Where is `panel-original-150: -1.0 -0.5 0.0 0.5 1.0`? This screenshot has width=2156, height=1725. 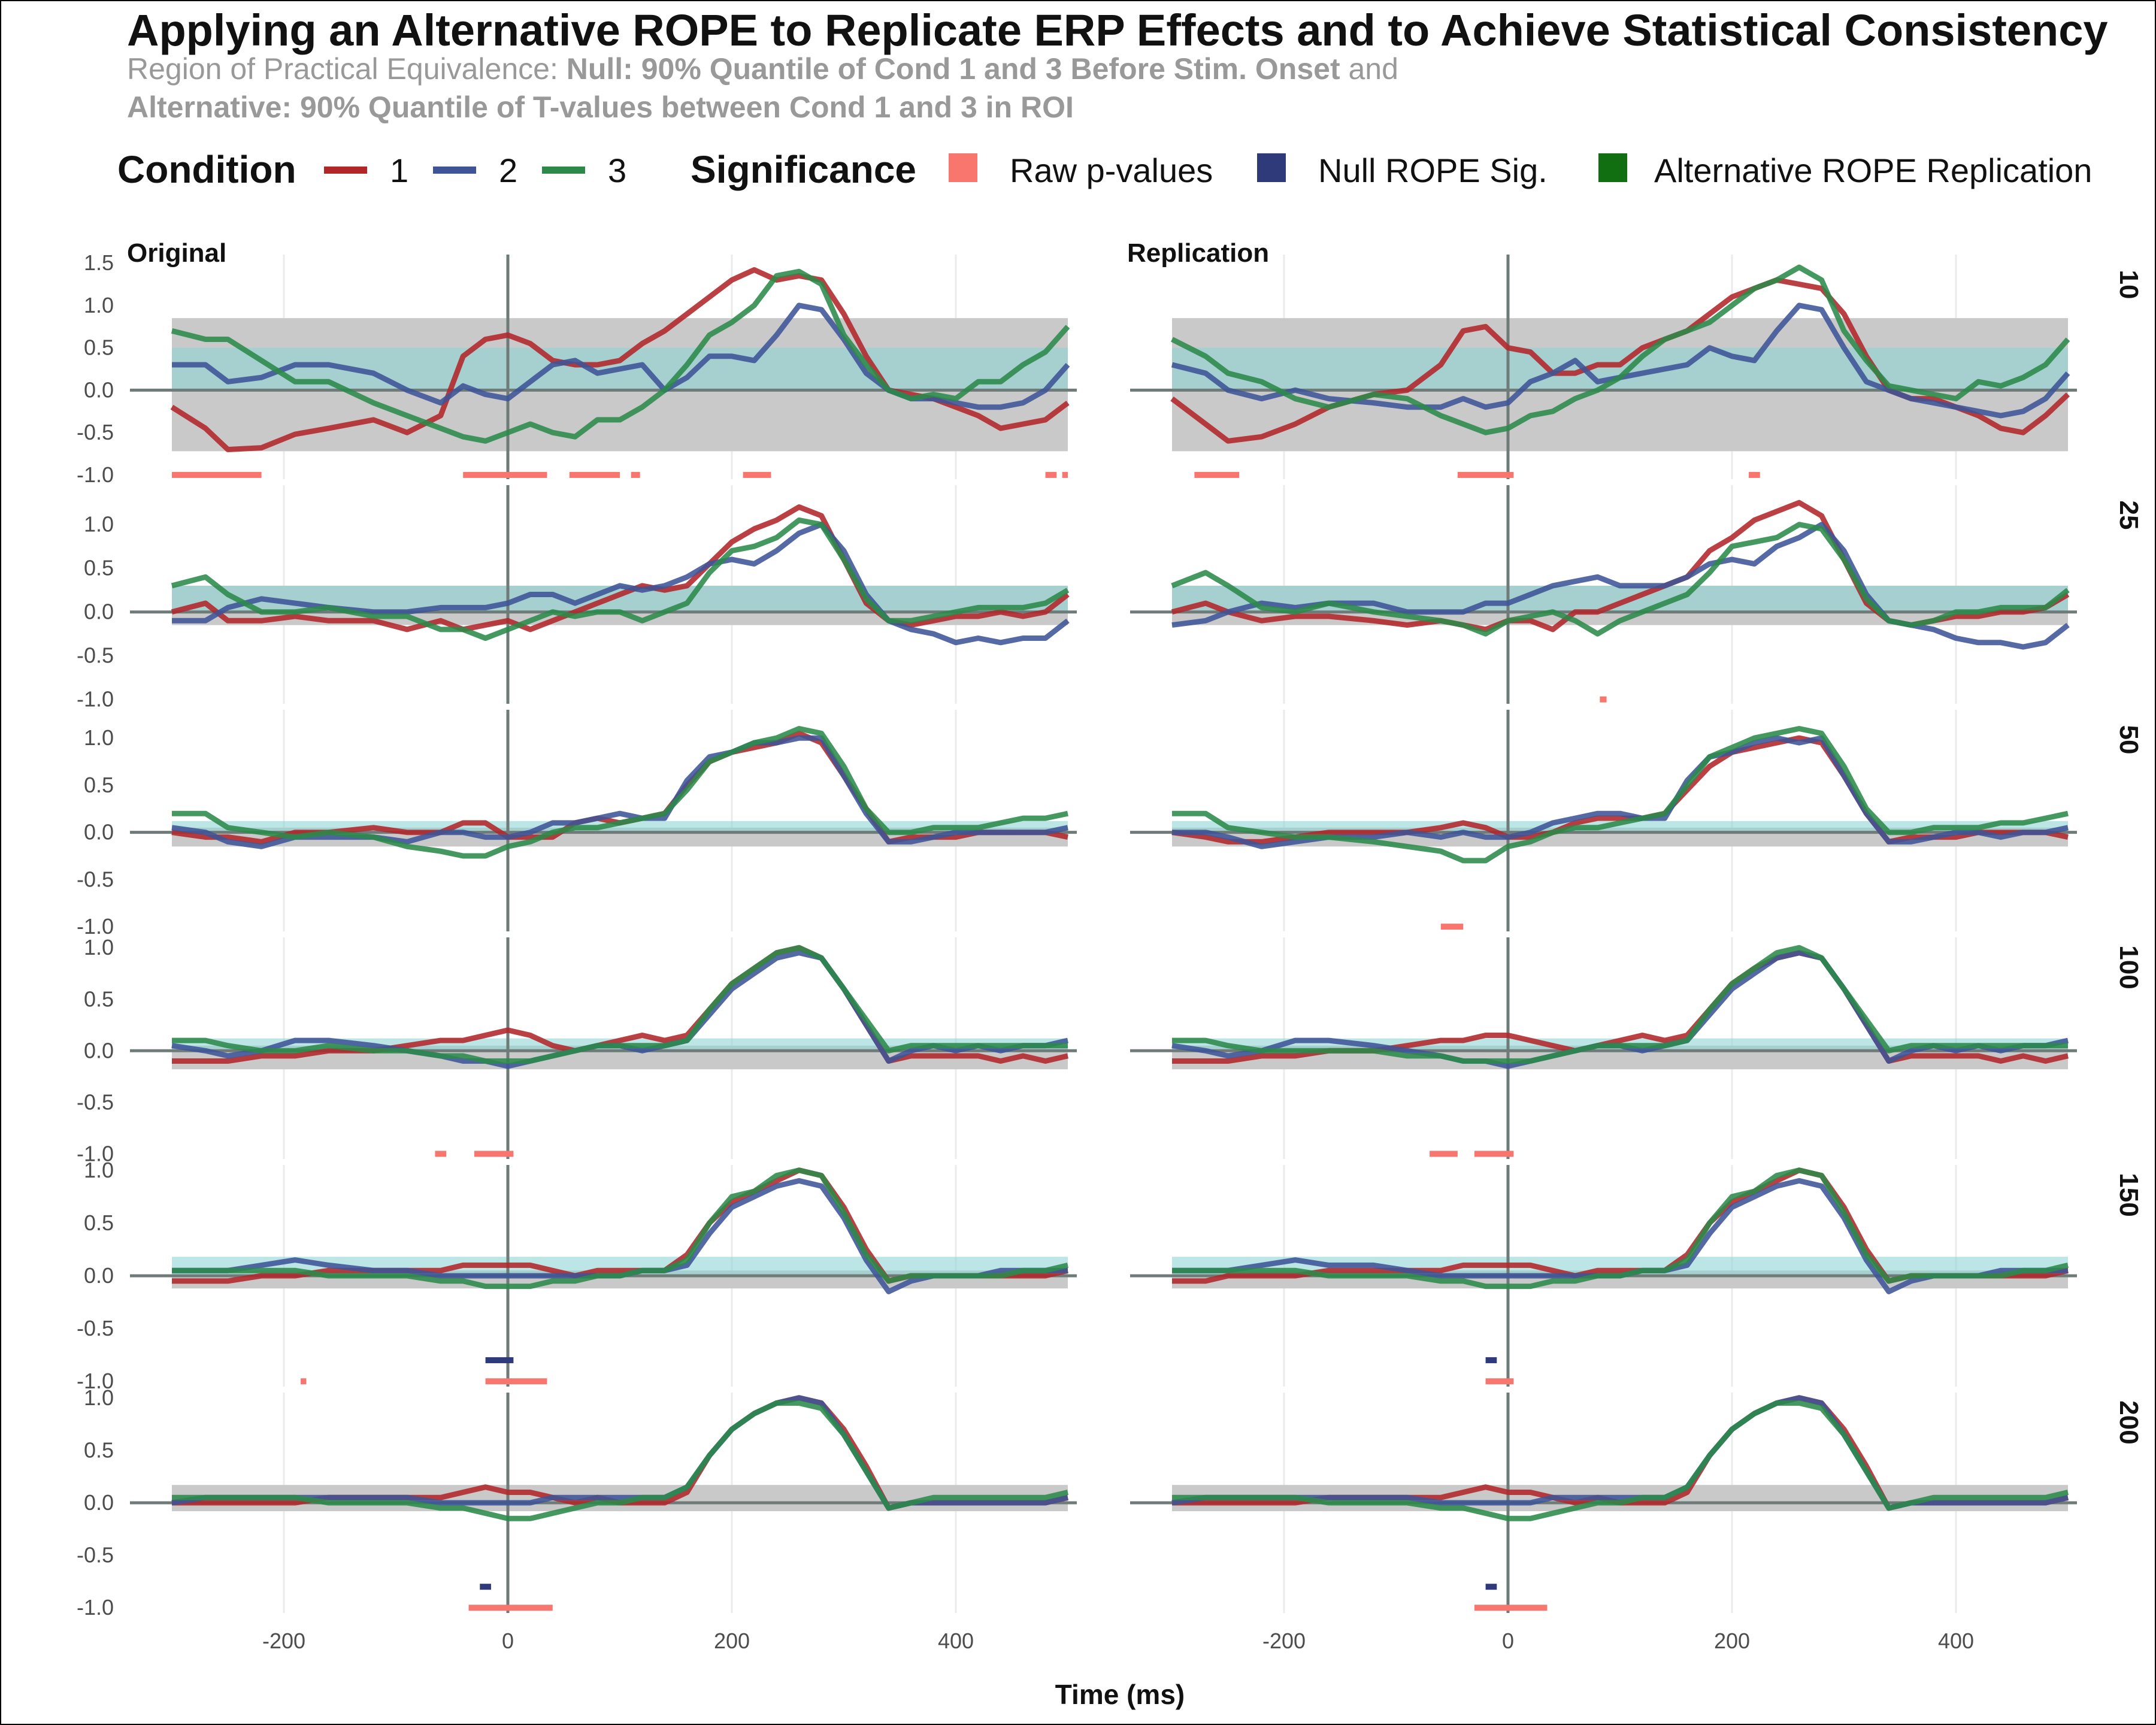 panel-original-150: -1.0 -0.5 0.0 0.5 1.0 is located at coordinates (577, 1275).